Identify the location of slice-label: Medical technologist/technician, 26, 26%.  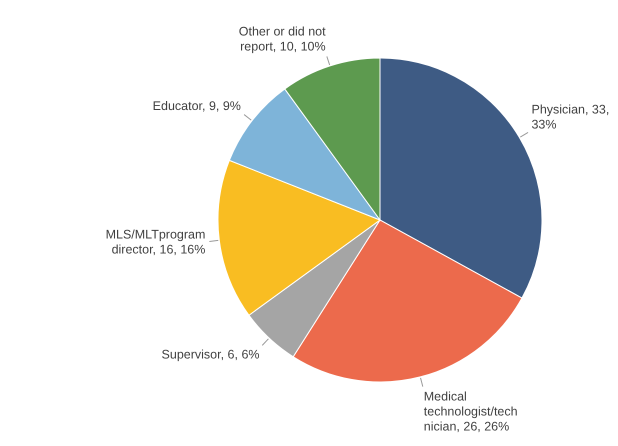
(471, 411).